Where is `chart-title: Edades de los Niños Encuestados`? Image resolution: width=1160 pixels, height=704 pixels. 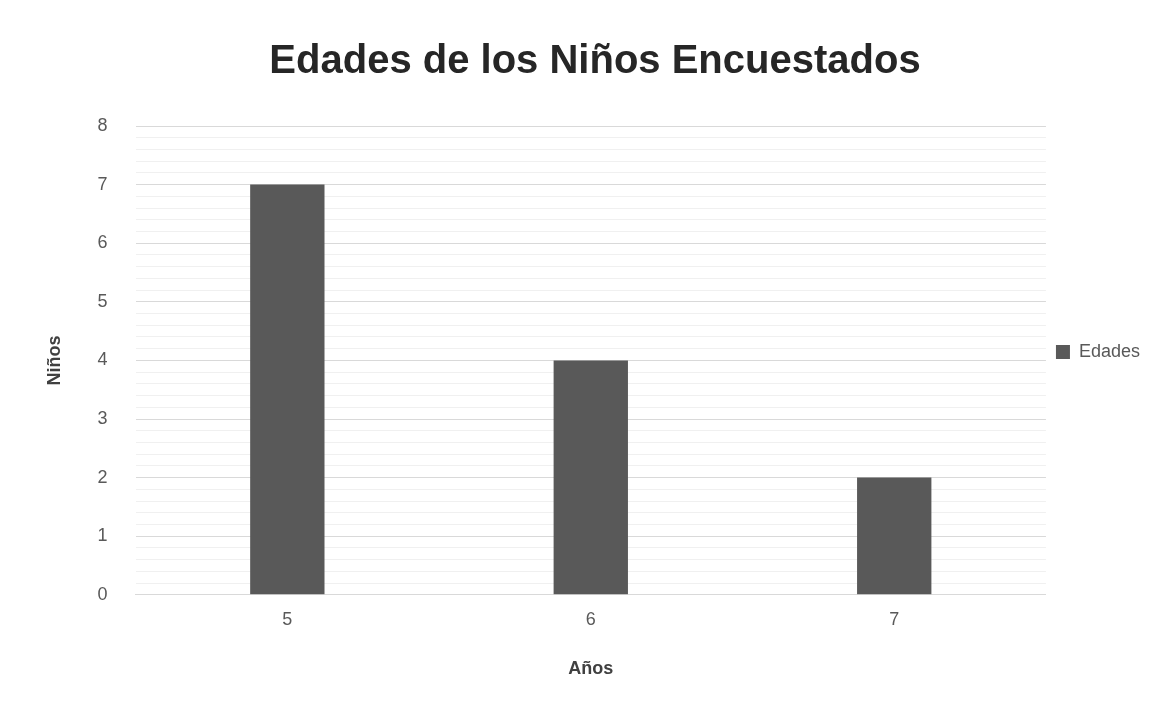 chart-title: Edades de los Niños Encuestados is located at coordinates (595, 59).